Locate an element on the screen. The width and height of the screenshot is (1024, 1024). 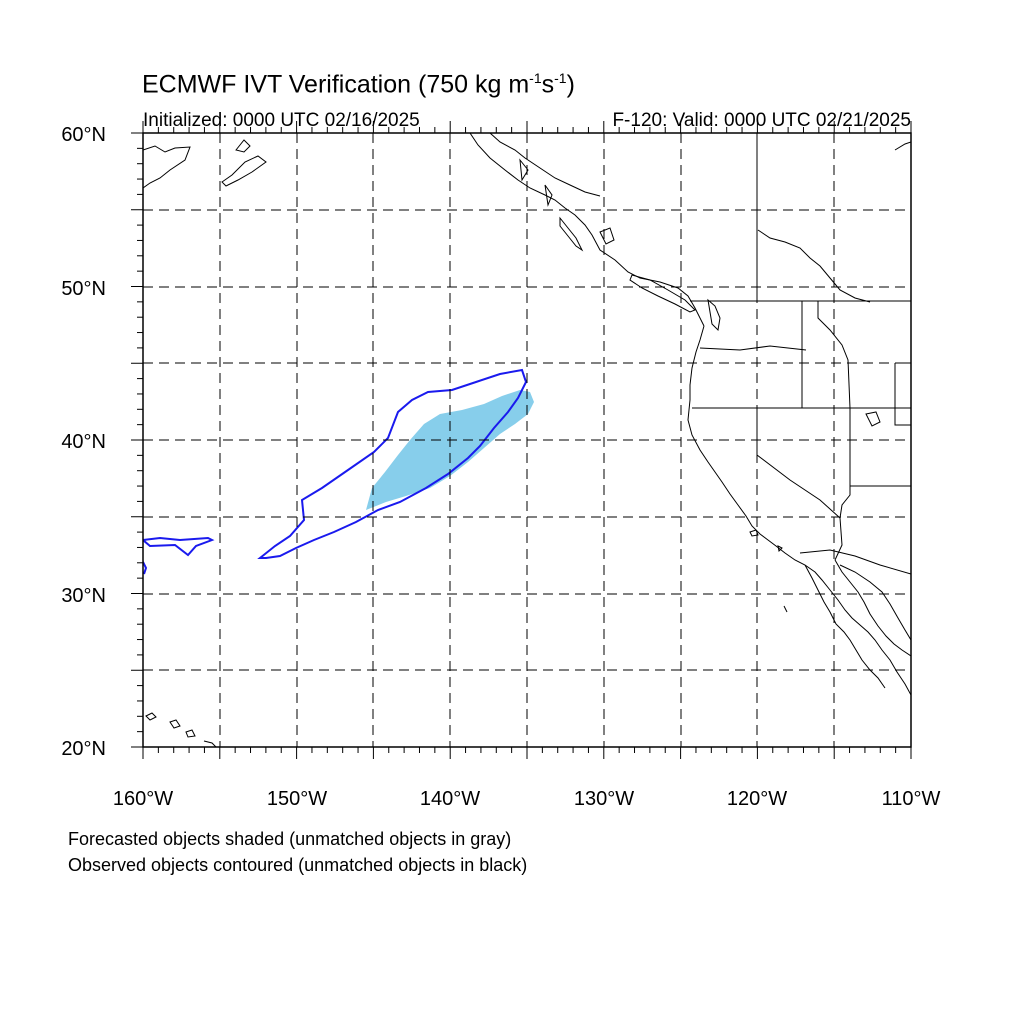
lon-label-160: 160°W is located at coordinates (143, 799).